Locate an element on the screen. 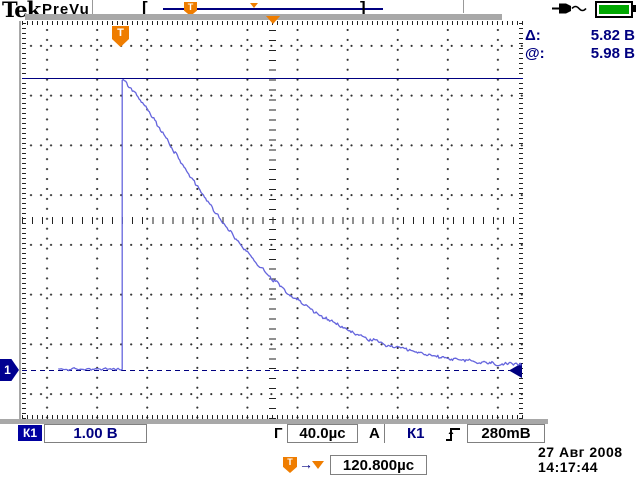 Image resolution: width=640 pixels, height=480 pixels. ac-power-plug-icon is located at coordinates (569, 8).